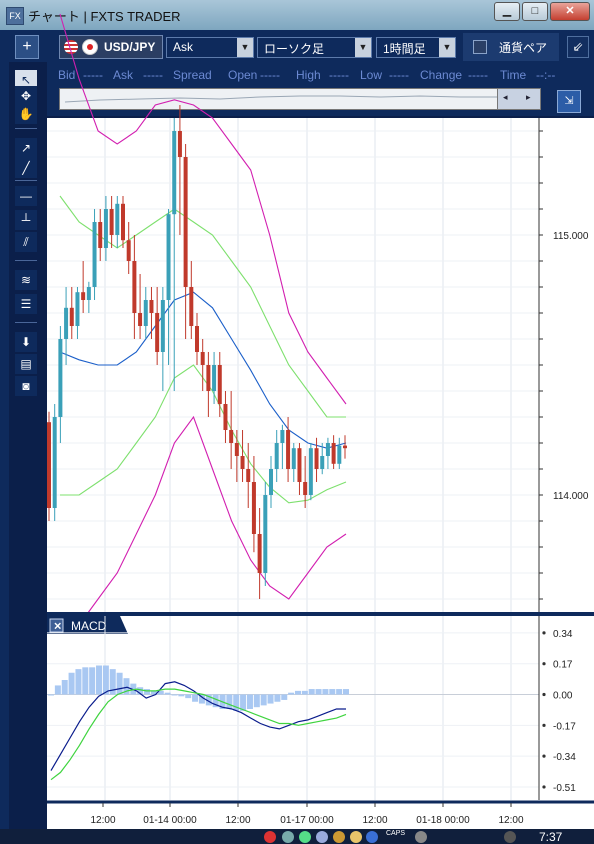 This screenshot has width=594, height=844. Describe the element at coordinates (288, 837) in the screenshot. I see `network-icon` at that location.